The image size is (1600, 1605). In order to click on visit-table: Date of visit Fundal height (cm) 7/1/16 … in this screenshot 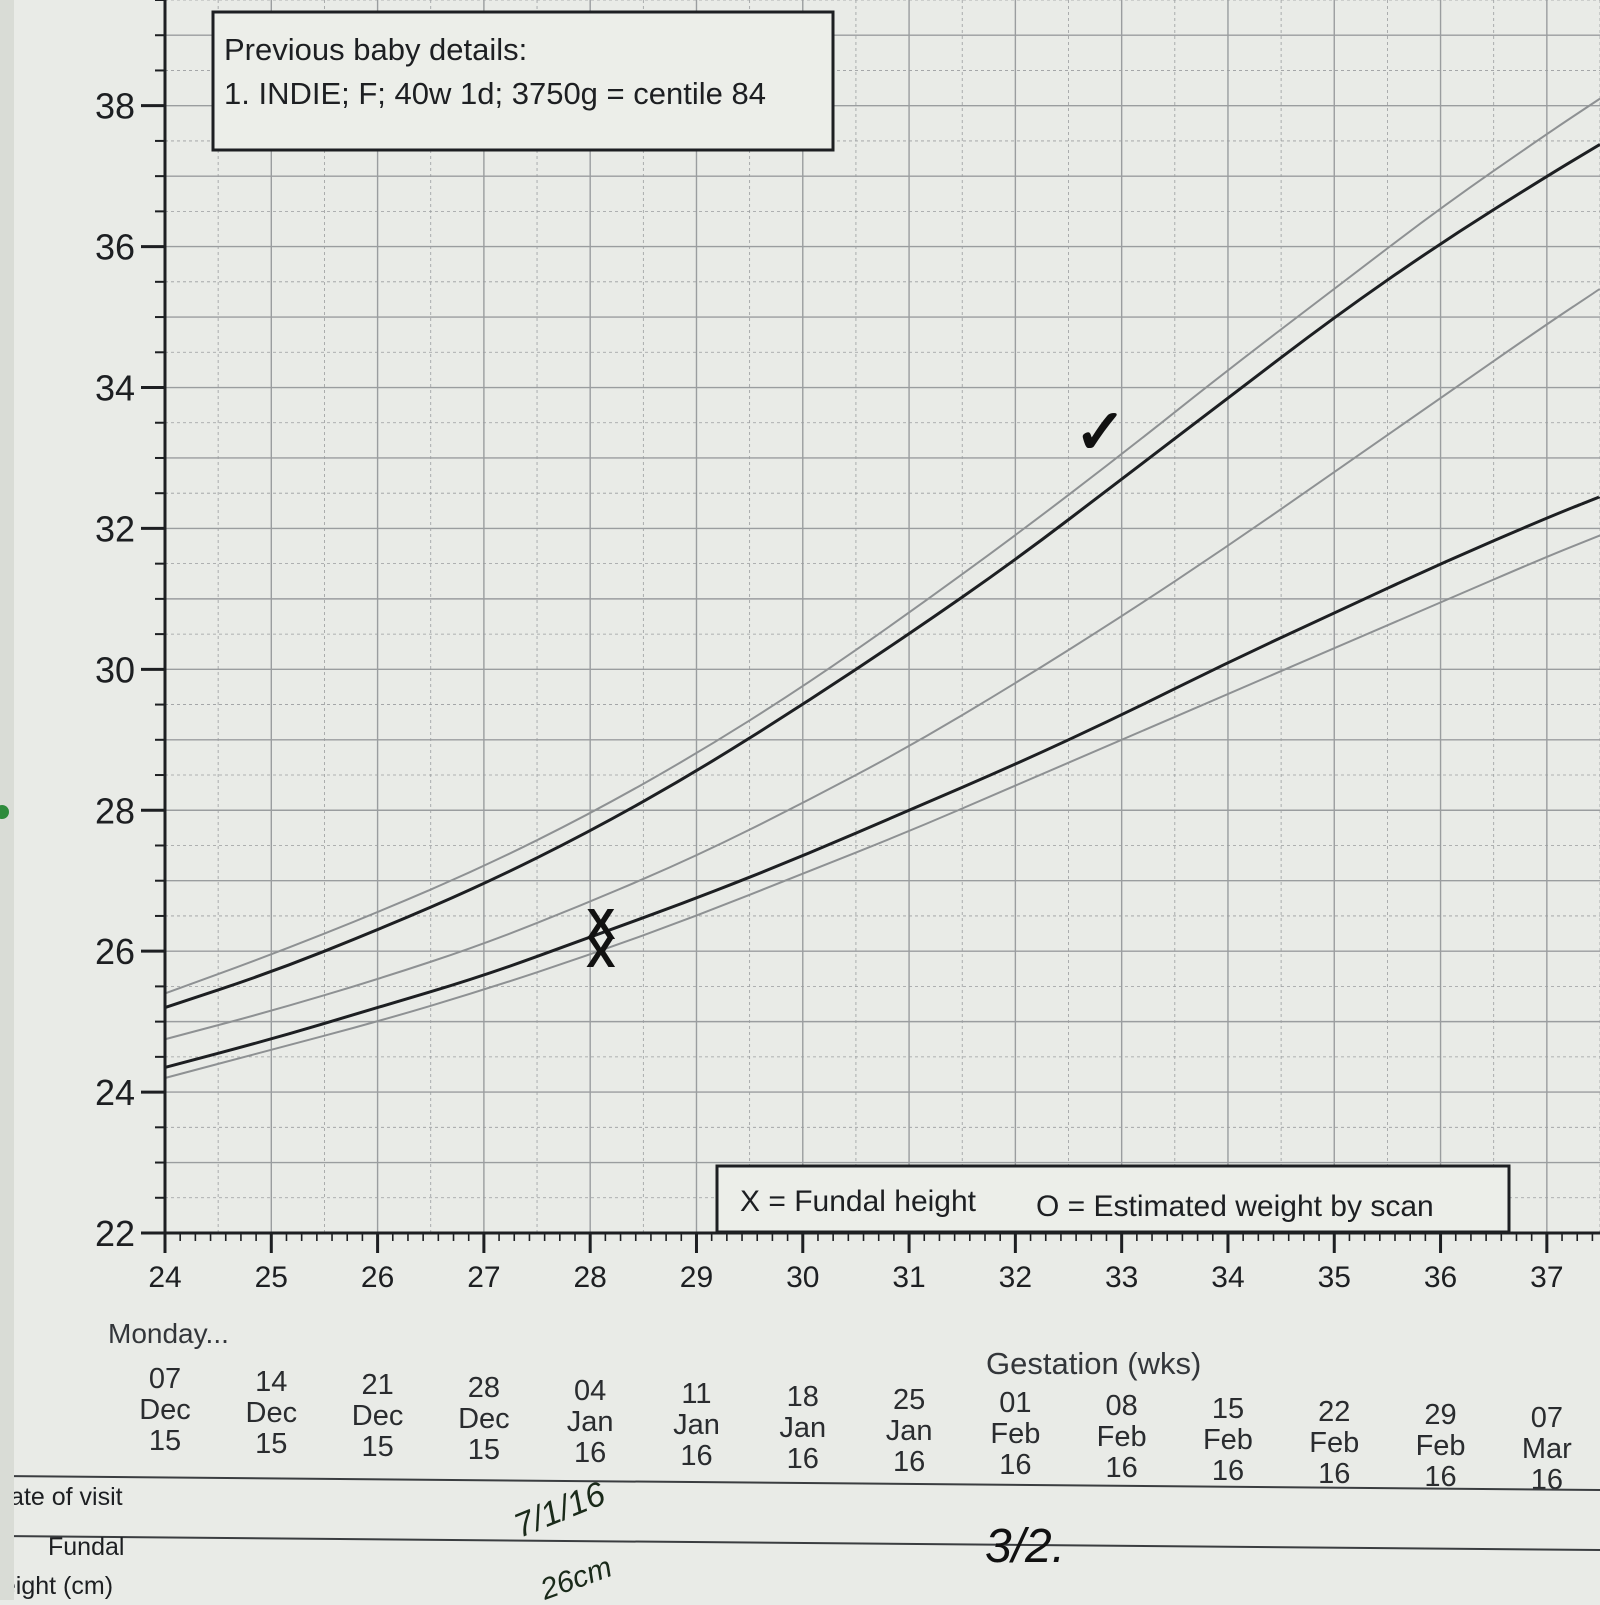, I will do `click(800, 1540)`.